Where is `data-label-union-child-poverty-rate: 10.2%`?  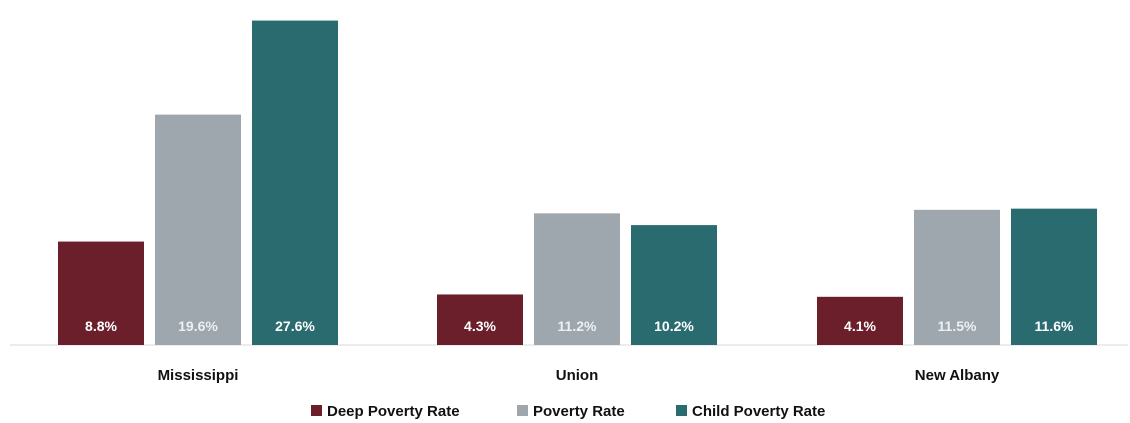
data-label-union-child-poverty-rate: 10.2% is located at coordinates (674, 326).